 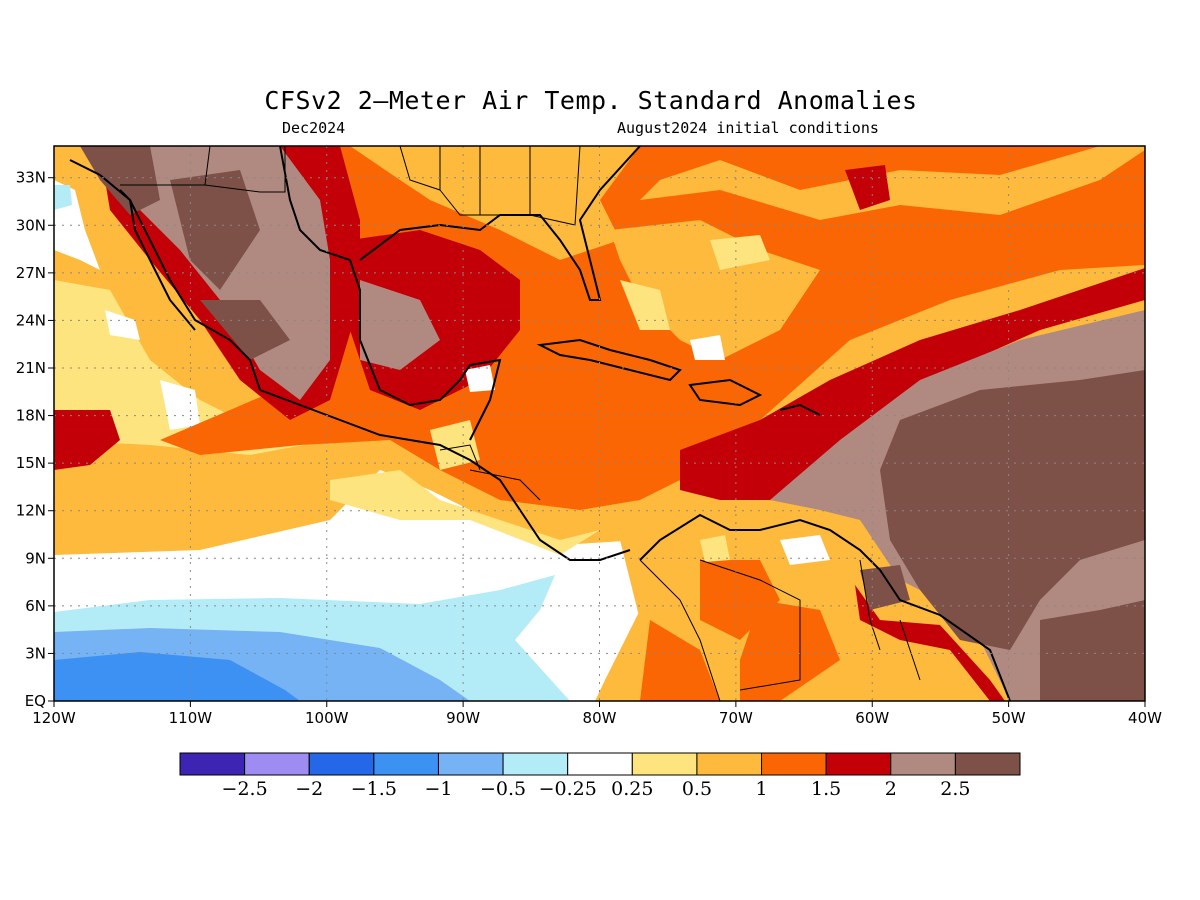 I want to click on x-tick-label: 80W, so click(x=600, y=718).